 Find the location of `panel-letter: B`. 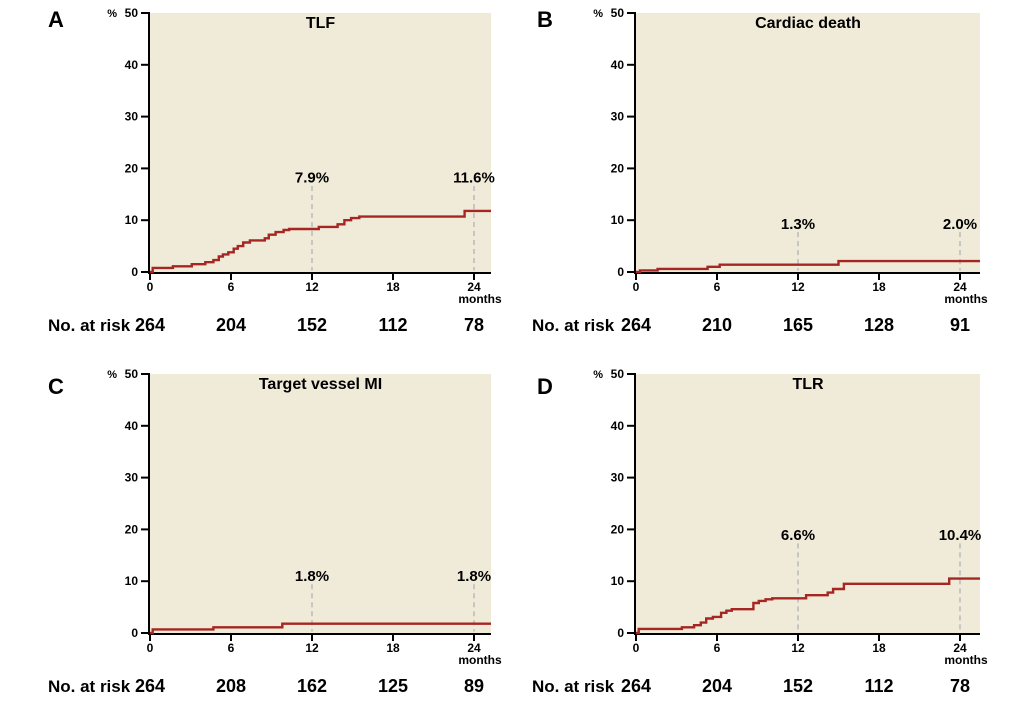

panel-letter: B is located at coordinates (545, 19).